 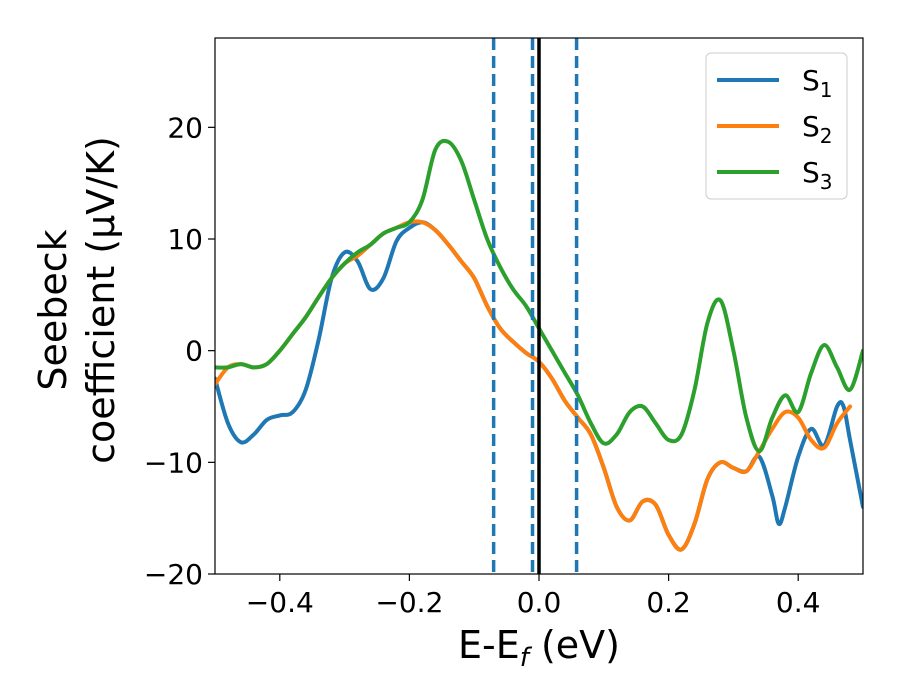 What do you see at coordinates (817, 175) in the screenshot?
I see `legend-label-s3: S3` at bounding box center [817, 175].